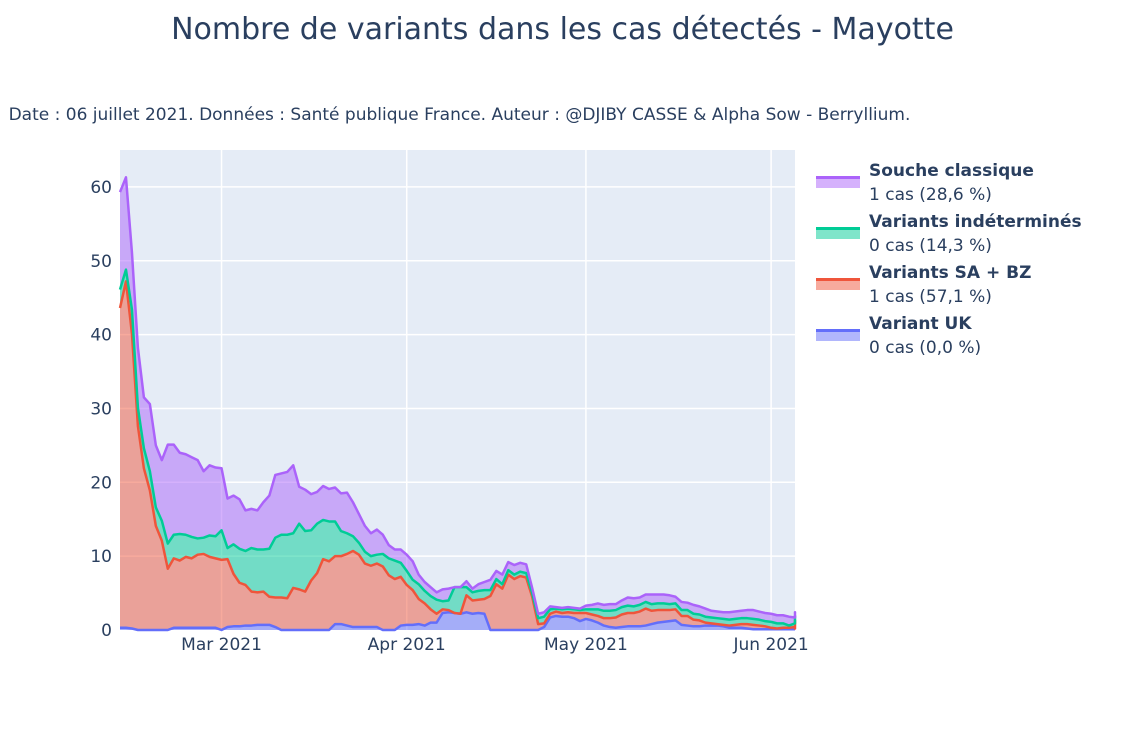 This screenshot has height=750, width=1125. Describe the element at coordinates (925, 348) in the screenshot. I see `legend-detail: 0 cas (0,0 %)` at that location.